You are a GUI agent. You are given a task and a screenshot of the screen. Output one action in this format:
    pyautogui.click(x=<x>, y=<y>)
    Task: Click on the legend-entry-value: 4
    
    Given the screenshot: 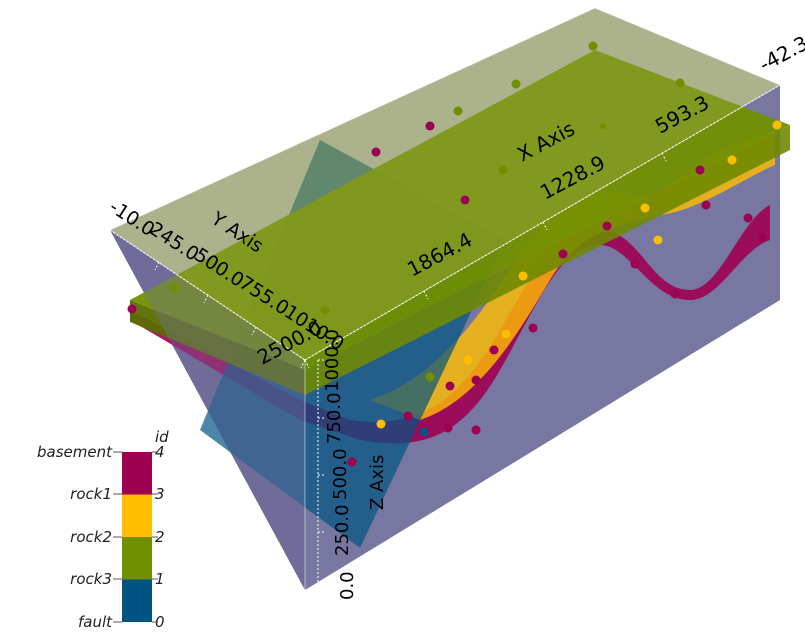 What is the action you would take?
    pyautogui.click(x=160, y=452)
    